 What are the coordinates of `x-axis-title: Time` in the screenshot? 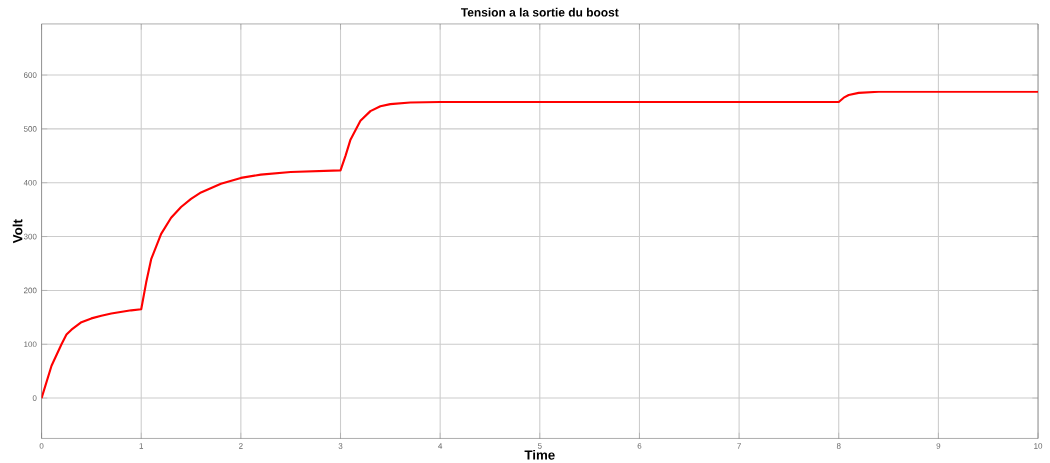 It's located at (539, 454).